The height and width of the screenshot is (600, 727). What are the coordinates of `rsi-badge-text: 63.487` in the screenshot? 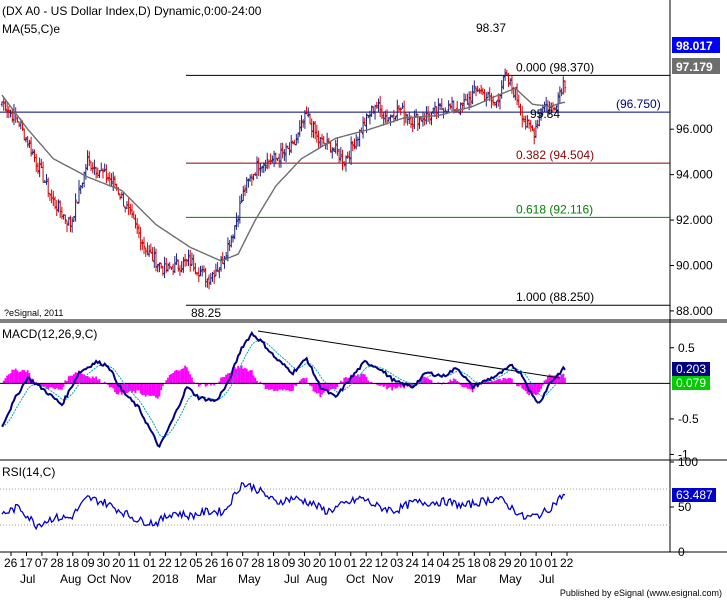 It's located at (694, 495).